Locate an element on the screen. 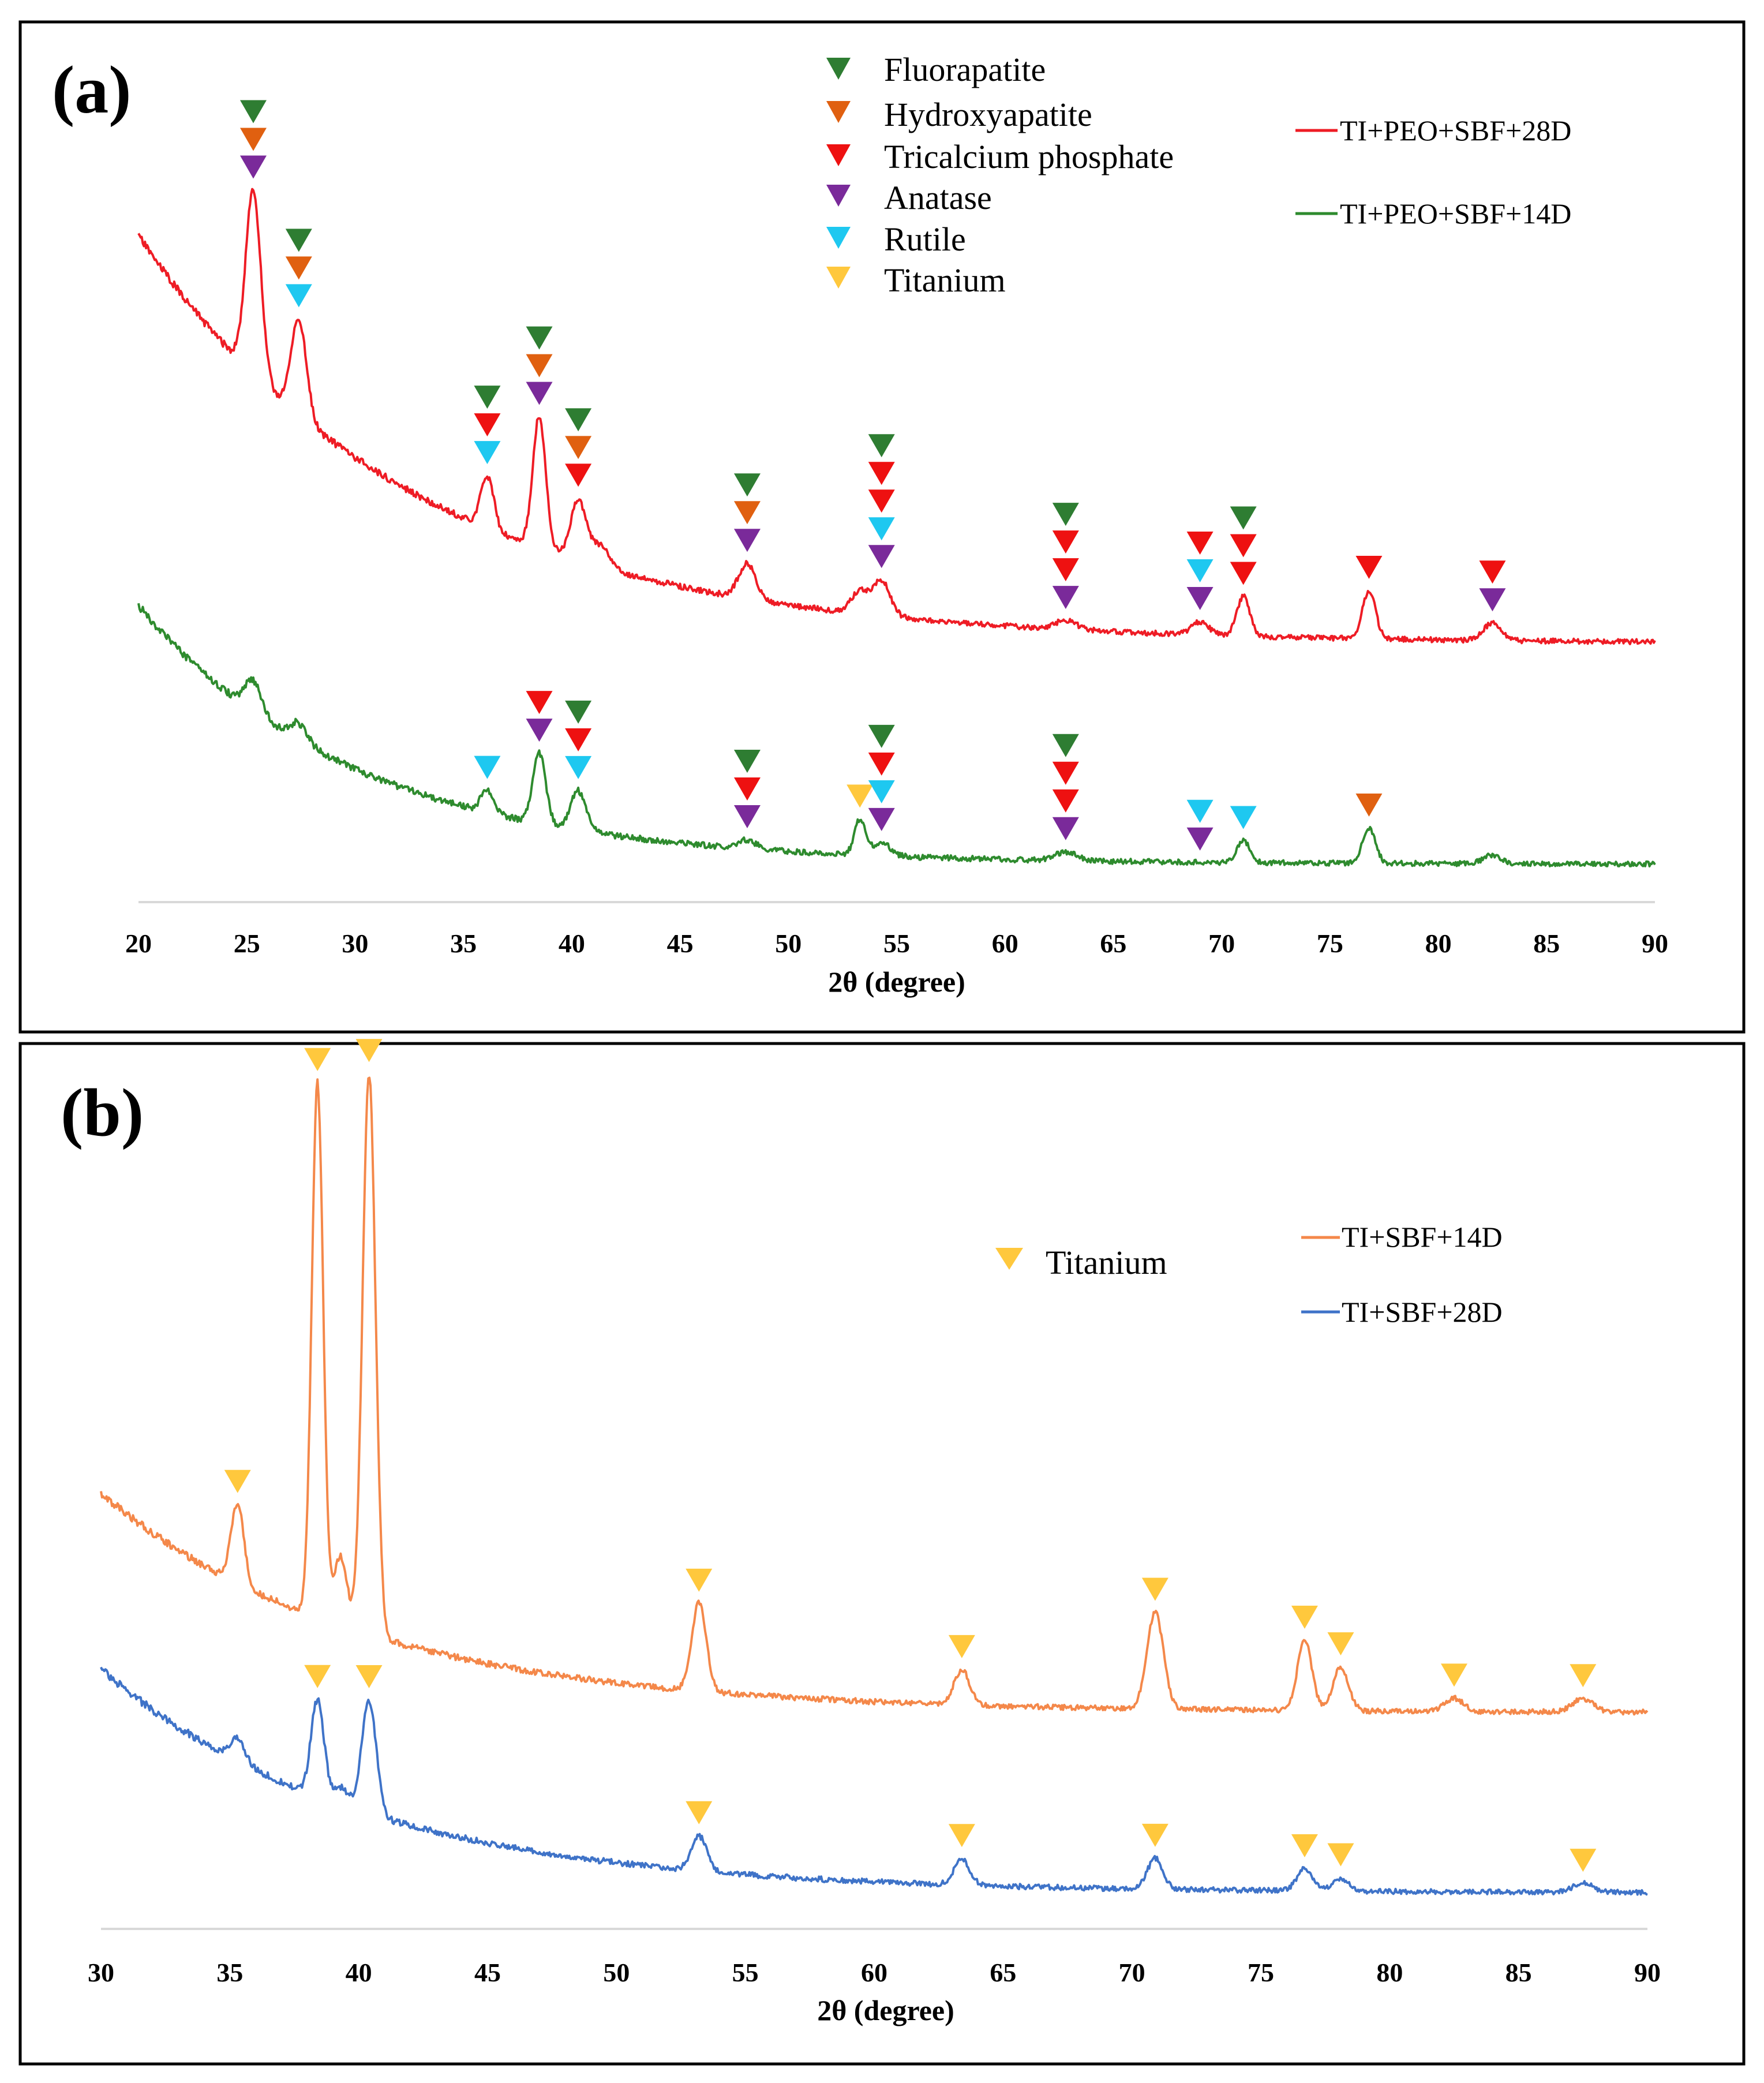 This screenshot has width=1764, height=2083. x-tick-label-a: 65 is located at coordinates (1113, 943).